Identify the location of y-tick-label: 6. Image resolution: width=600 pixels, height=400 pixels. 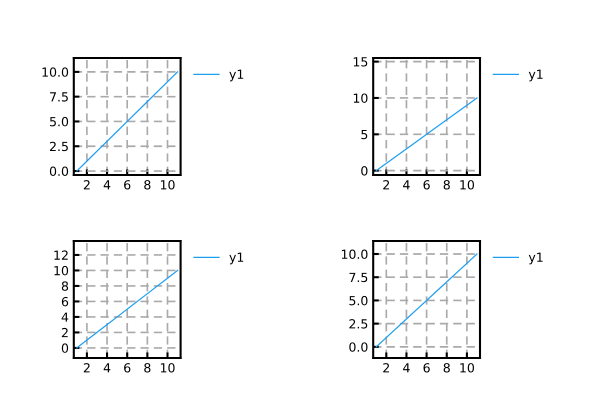
(65, 301).